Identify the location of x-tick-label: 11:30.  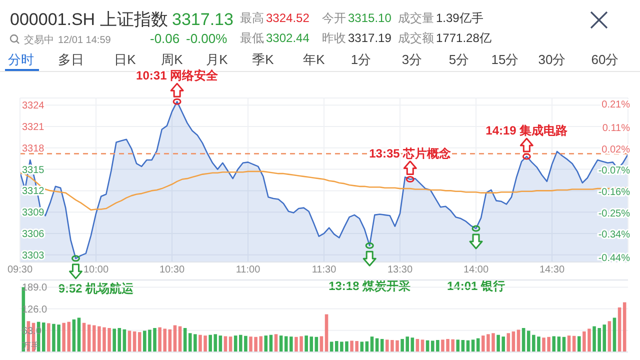
(324, 270).